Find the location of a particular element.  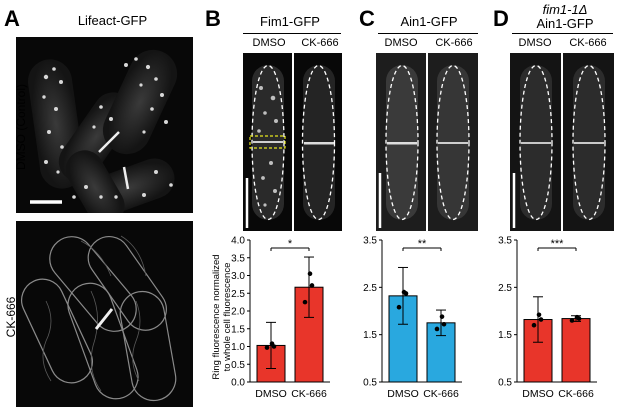

y-tick-label-c: 3.5 is located at coordinates (370, 241).